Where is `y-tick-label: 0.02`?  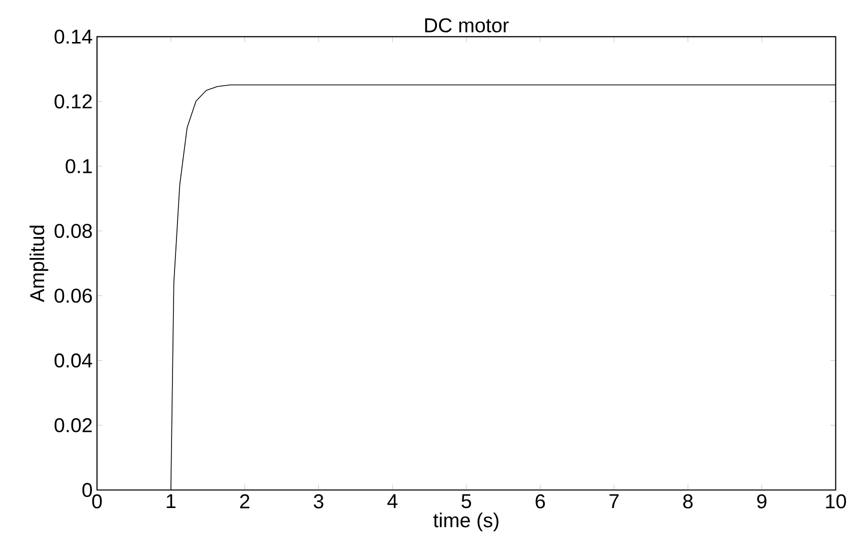
y-tick-label: 0.02 is located at coordinates (73, 425).